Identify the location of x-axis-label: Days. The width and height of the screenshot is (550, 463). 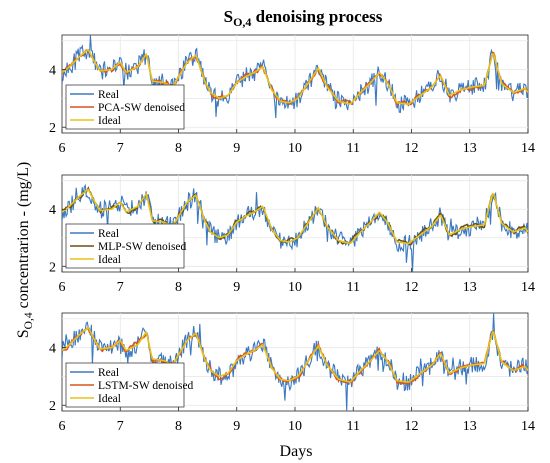
(296, 451).